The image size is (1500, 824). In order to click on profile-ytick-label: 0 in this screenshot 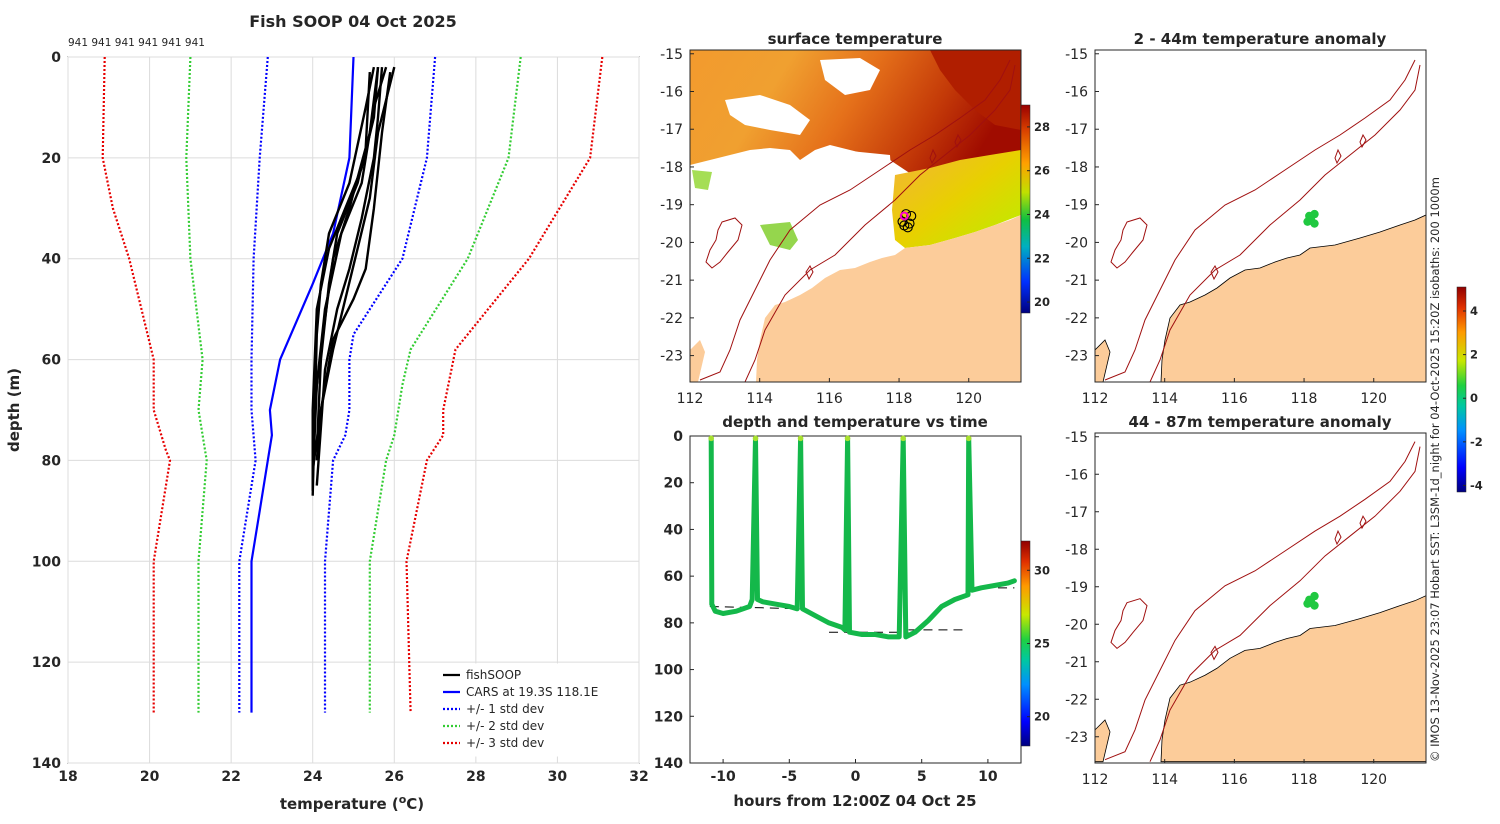, I will do `click(56, 58)`.